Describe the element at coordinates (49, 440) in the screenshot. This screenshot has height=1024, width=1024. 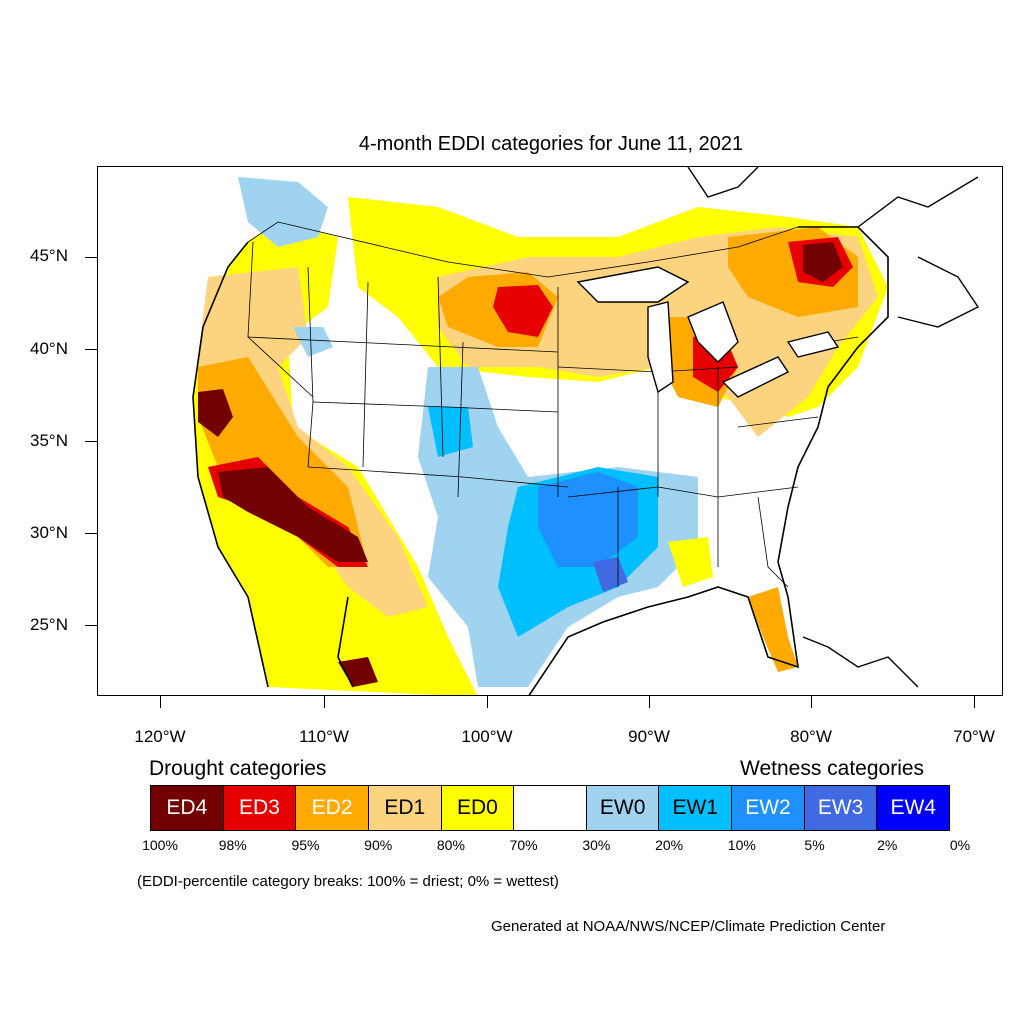
I see `lat-label-35: 35°N` at that location.